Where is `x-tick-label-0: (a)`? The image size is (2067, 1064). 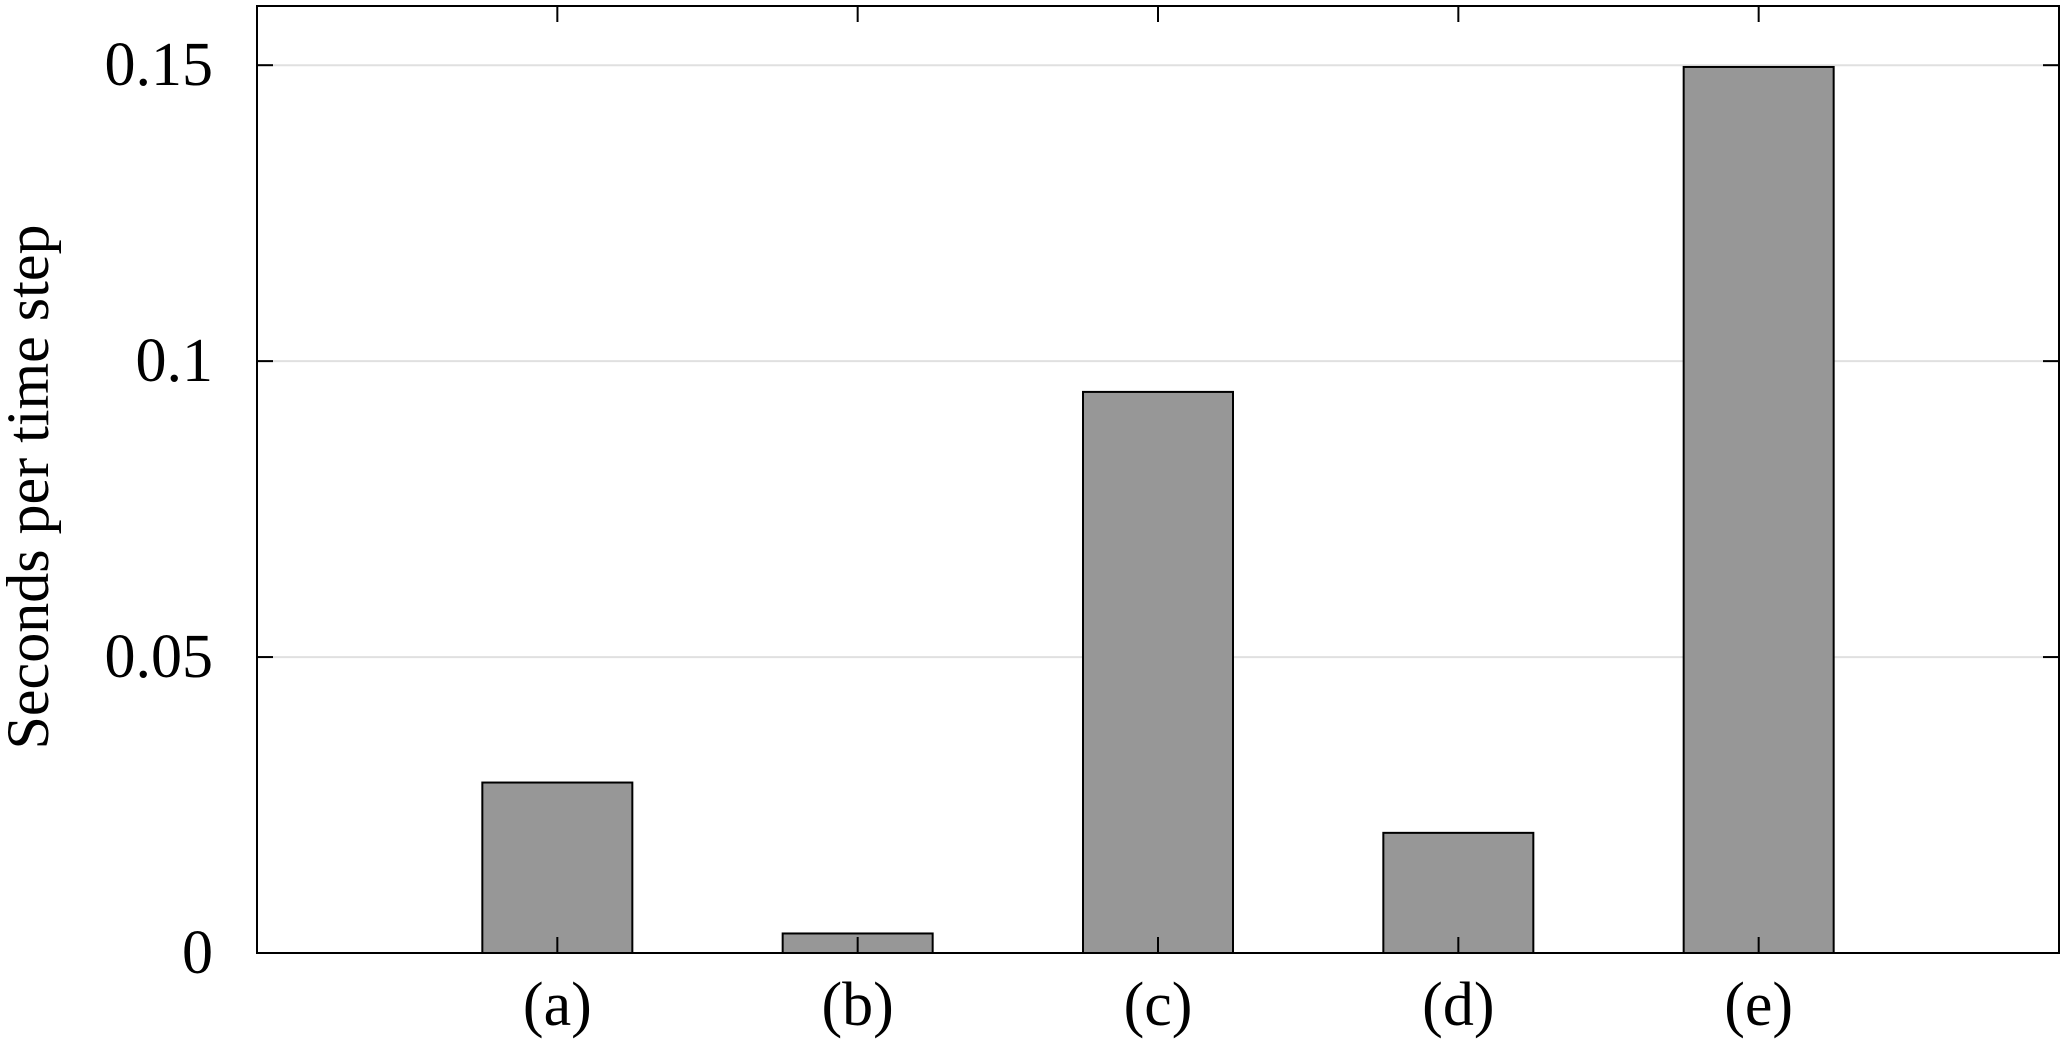 x-tick-label-0: (a) is located at coordinates (557, 1005).